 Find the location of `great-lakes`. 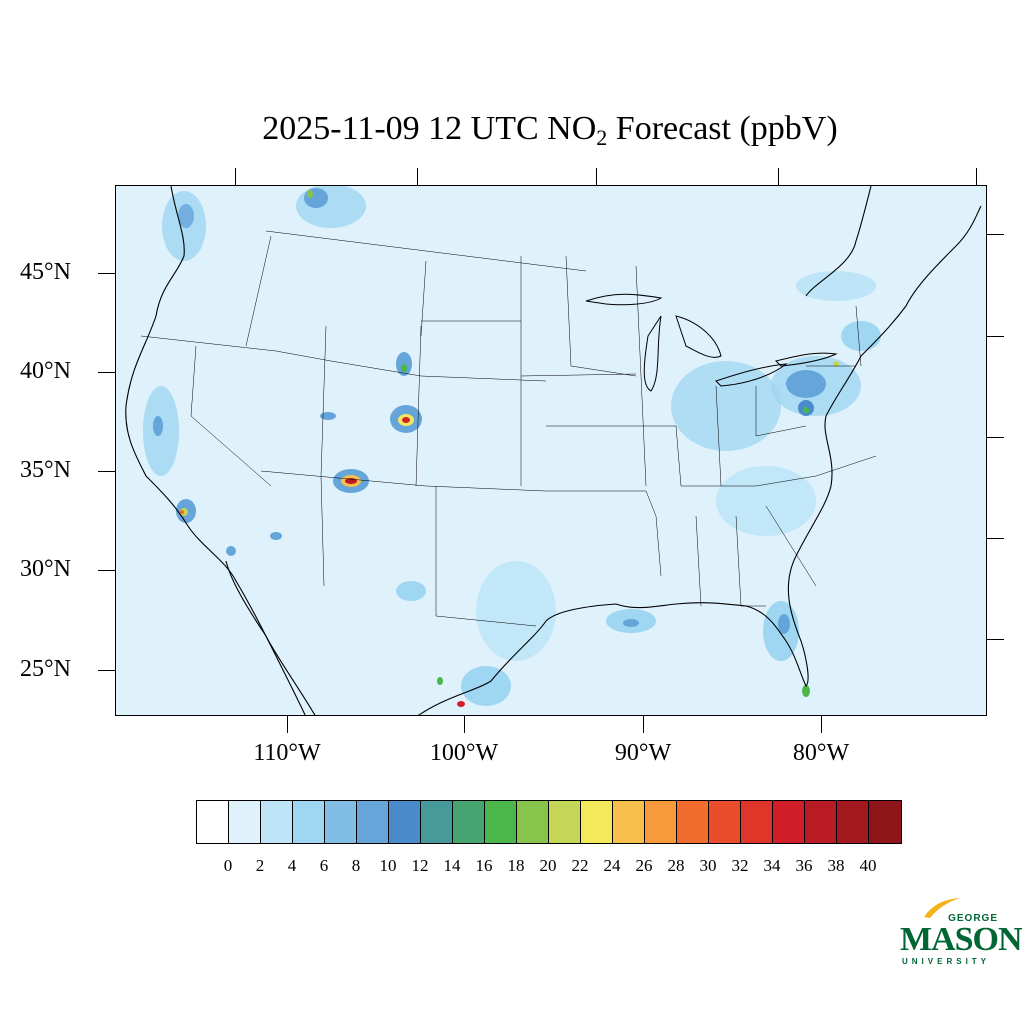

great-lakes is located at coordinates (711, 342).